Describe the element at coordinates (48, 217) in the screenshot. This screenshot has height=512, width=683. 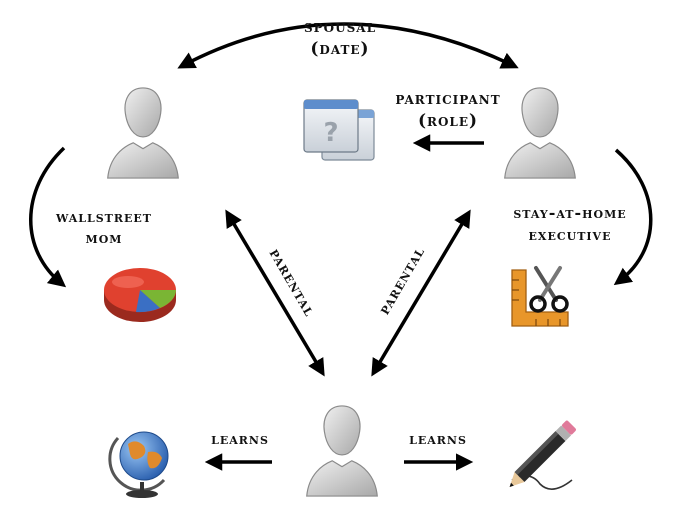
I see `wallstreet-arrow` at that location.